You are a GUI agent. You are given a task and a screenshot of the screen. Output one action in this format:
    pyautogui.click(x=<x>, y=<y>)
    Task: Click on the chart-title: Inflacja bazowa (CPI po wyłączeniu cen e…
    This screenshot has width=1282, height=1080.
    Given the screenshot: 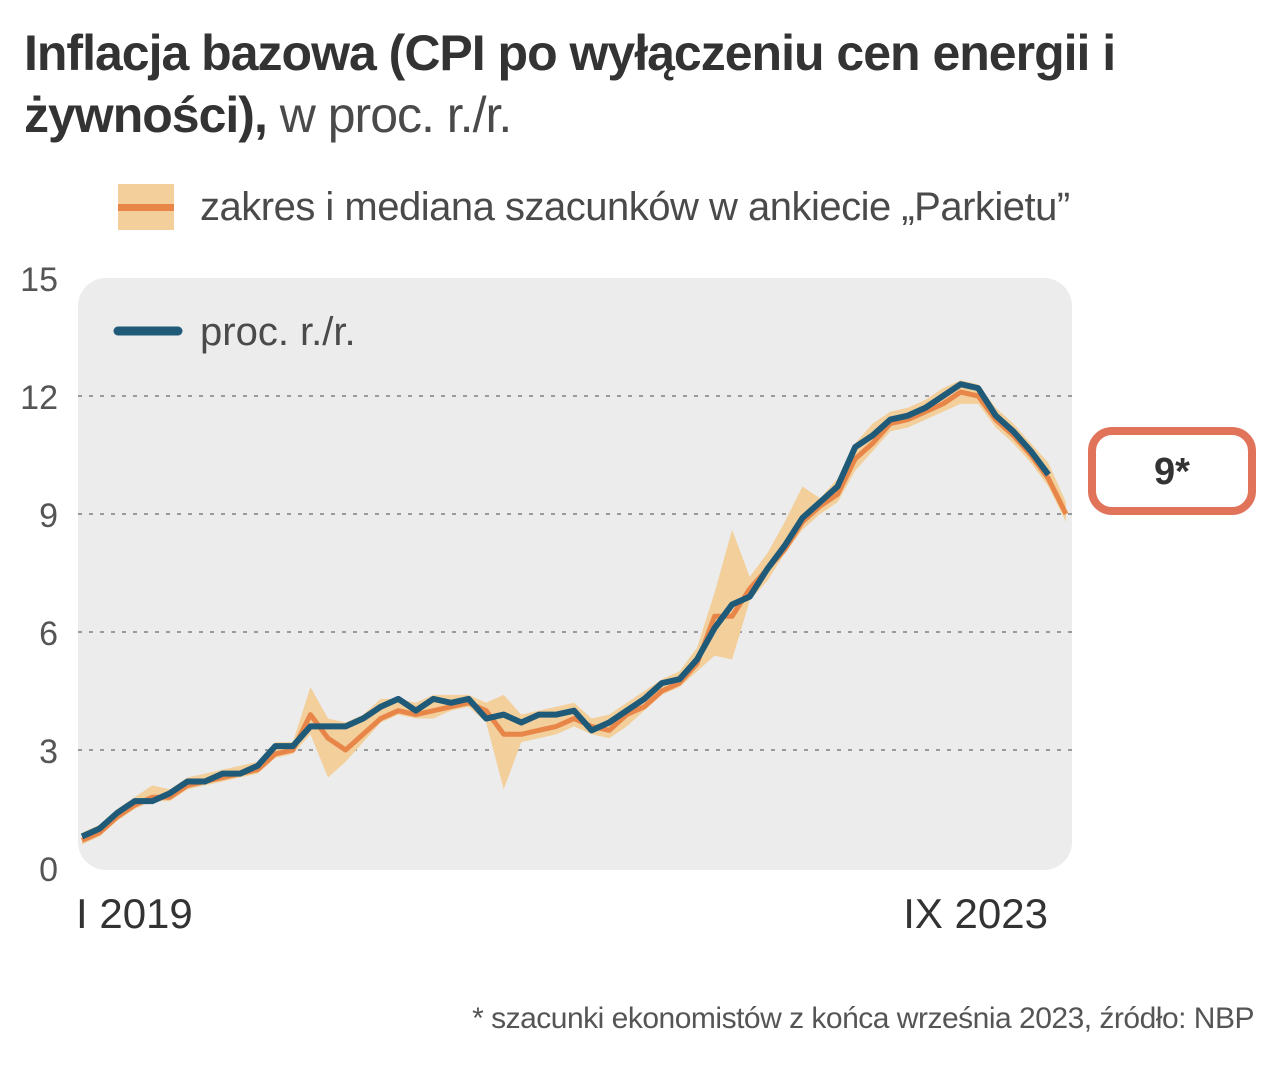 What is the action you would take?
    pyautogui.click(x=624, y=84)
    